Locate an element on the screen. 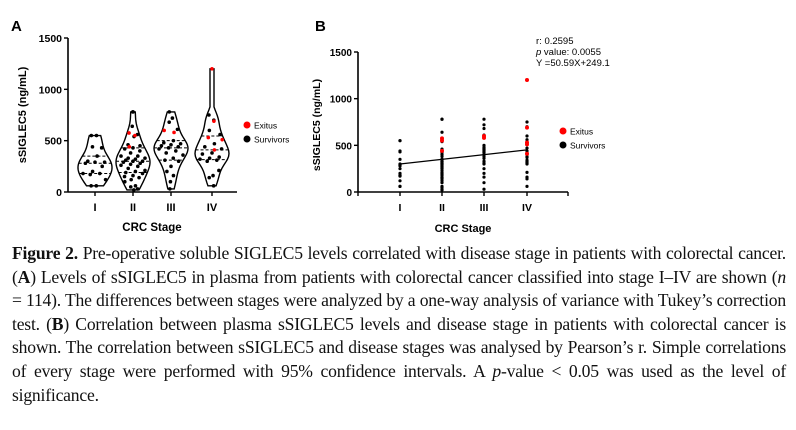 The image size is (796, 430). panel-b-x-axis-title: CRC Stage is located at coordinates (463, 229).